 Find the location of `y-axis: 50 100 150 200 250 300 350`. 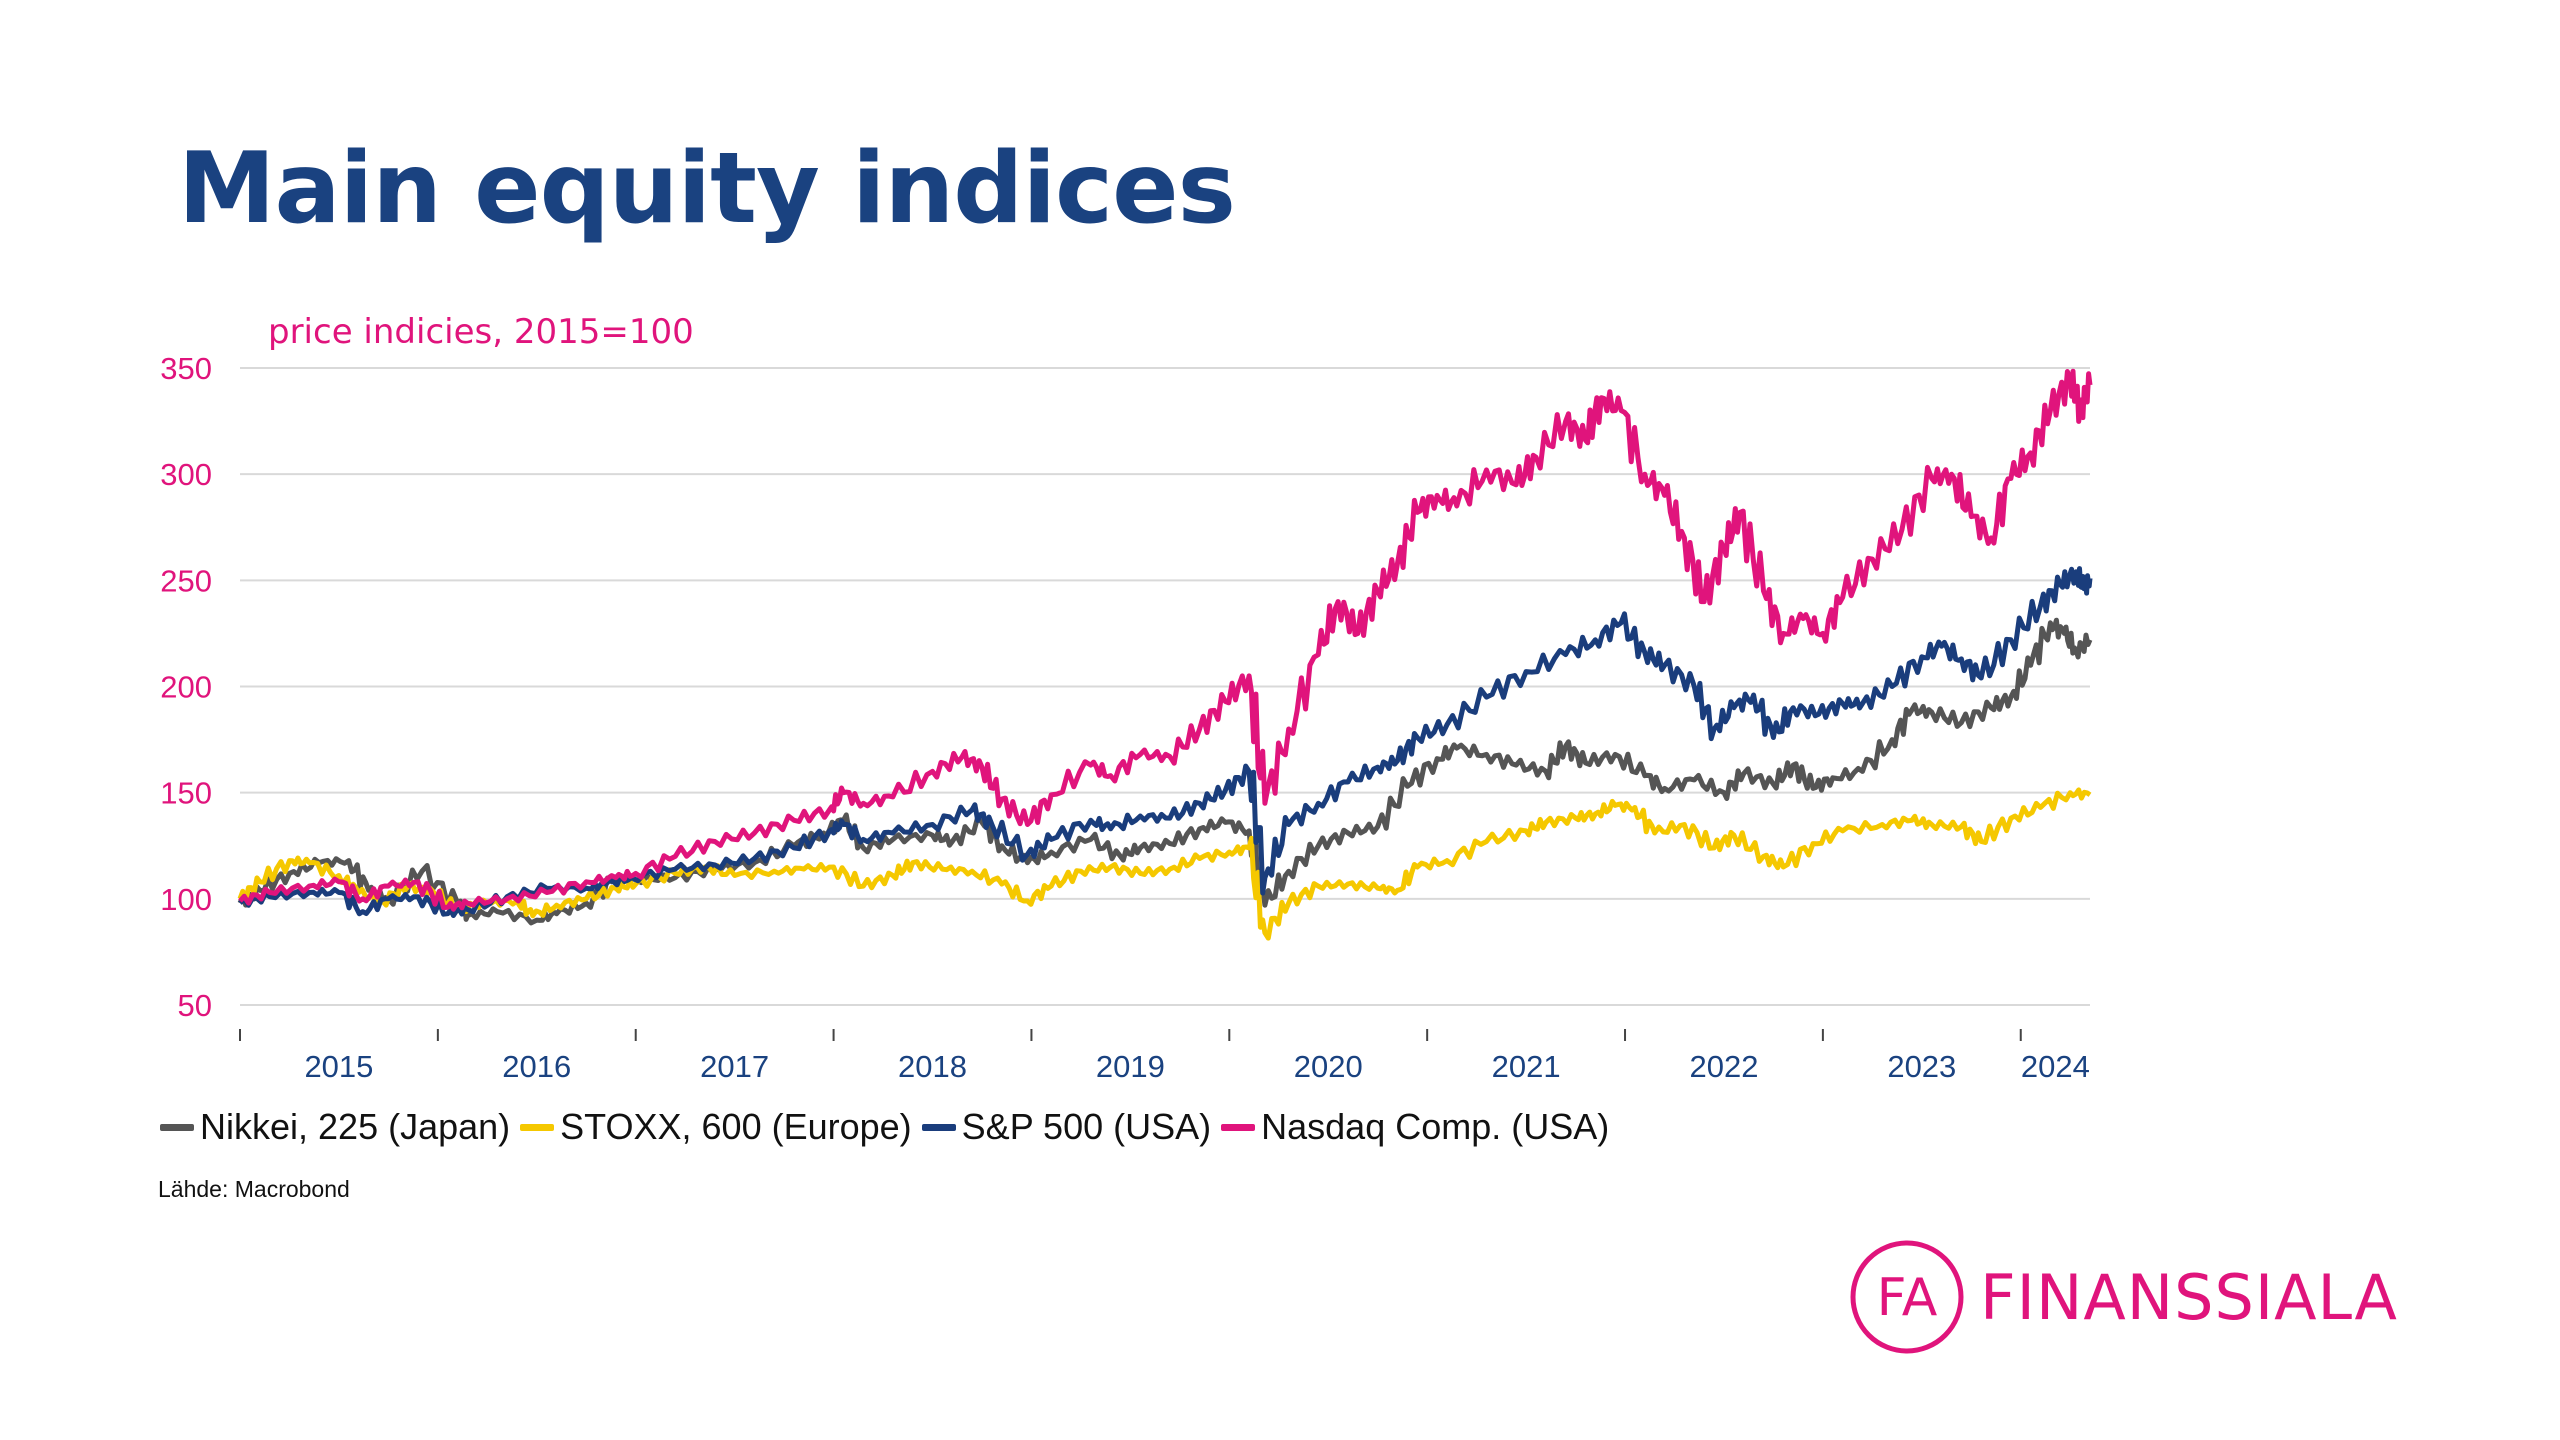

y-axis: 50 100 150 200 250 300 350 is located at coordinates (186, 687).